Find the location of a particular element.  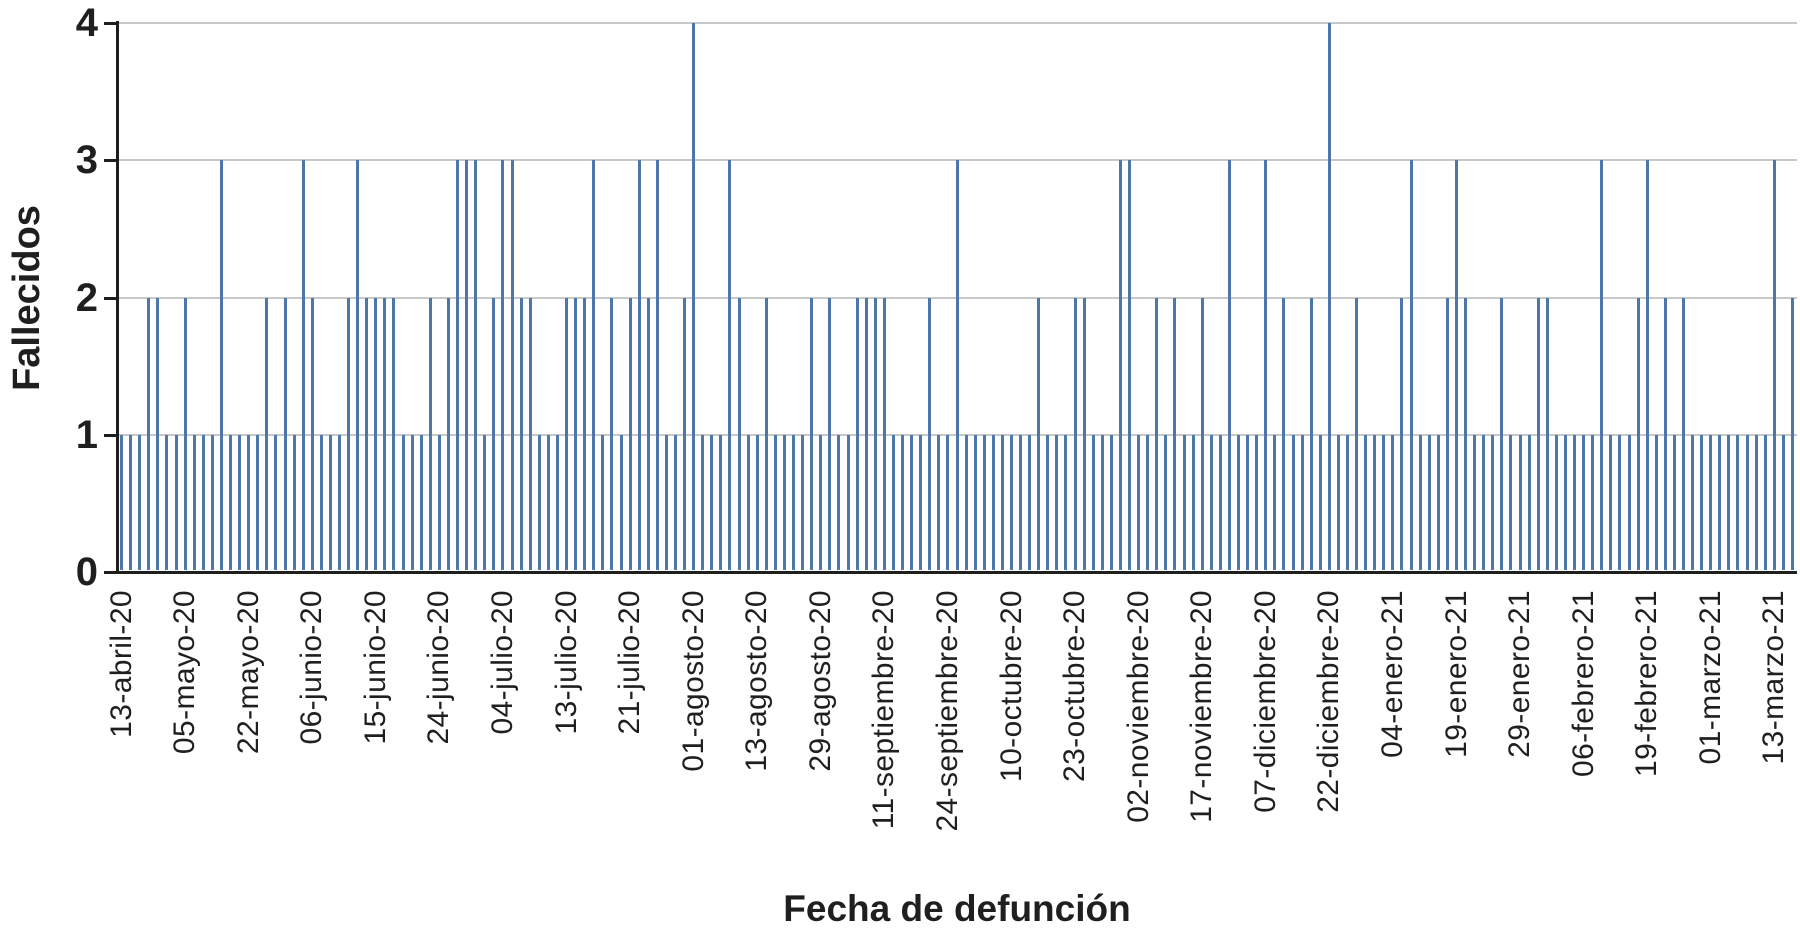

x-tick-label: 04-julio-20 is located at coordinates (502, 662).